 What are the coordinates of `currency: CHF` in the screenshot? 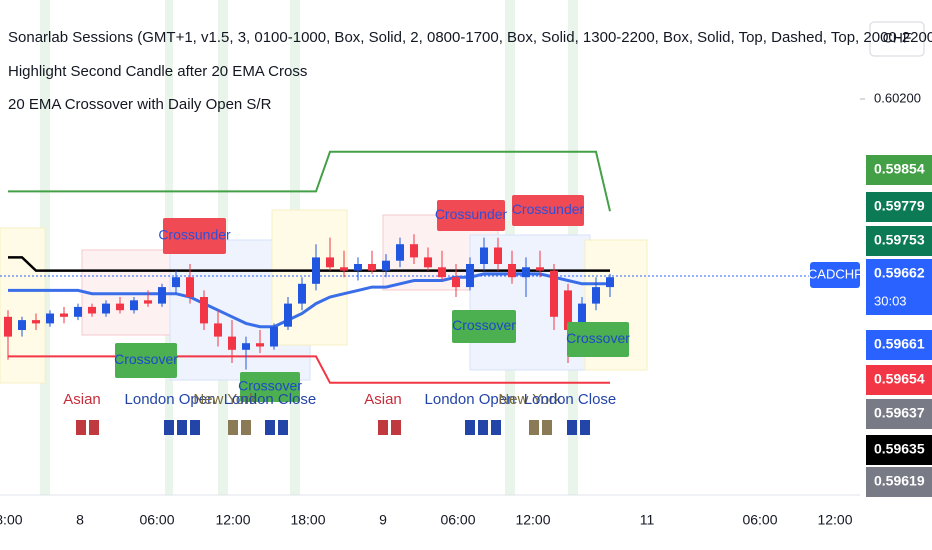 It's located at (897, 38).